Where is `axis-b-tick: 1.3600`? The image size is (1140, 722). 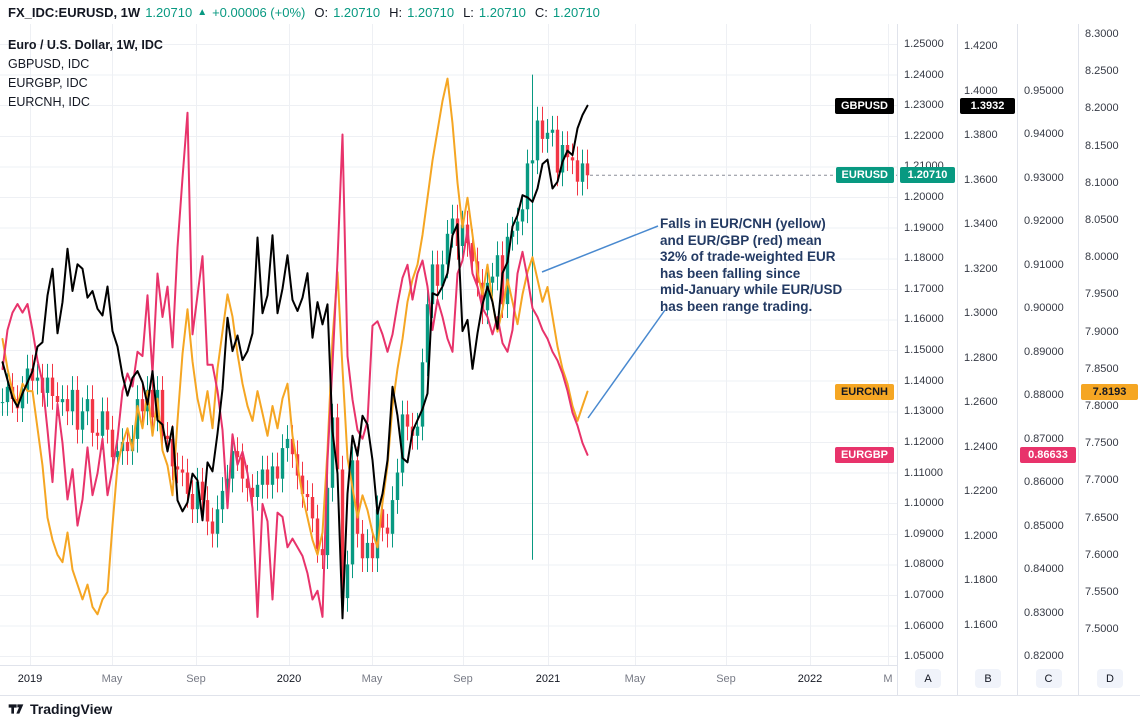 axis-b-tick: 1.3600 is located at coordinates (981, 179).